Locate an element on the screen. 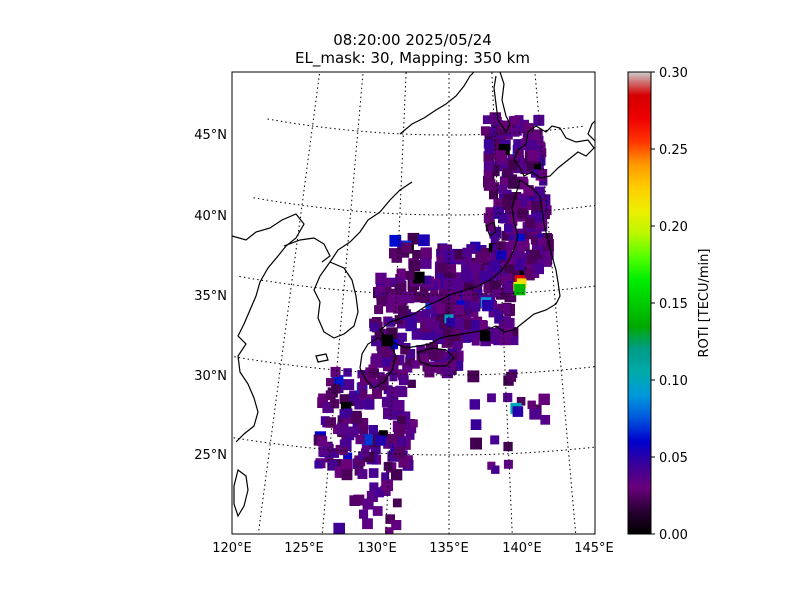 The height and width of the screenshot is (600, 800). coastline-taiwan is located at coordinates (241, 493).